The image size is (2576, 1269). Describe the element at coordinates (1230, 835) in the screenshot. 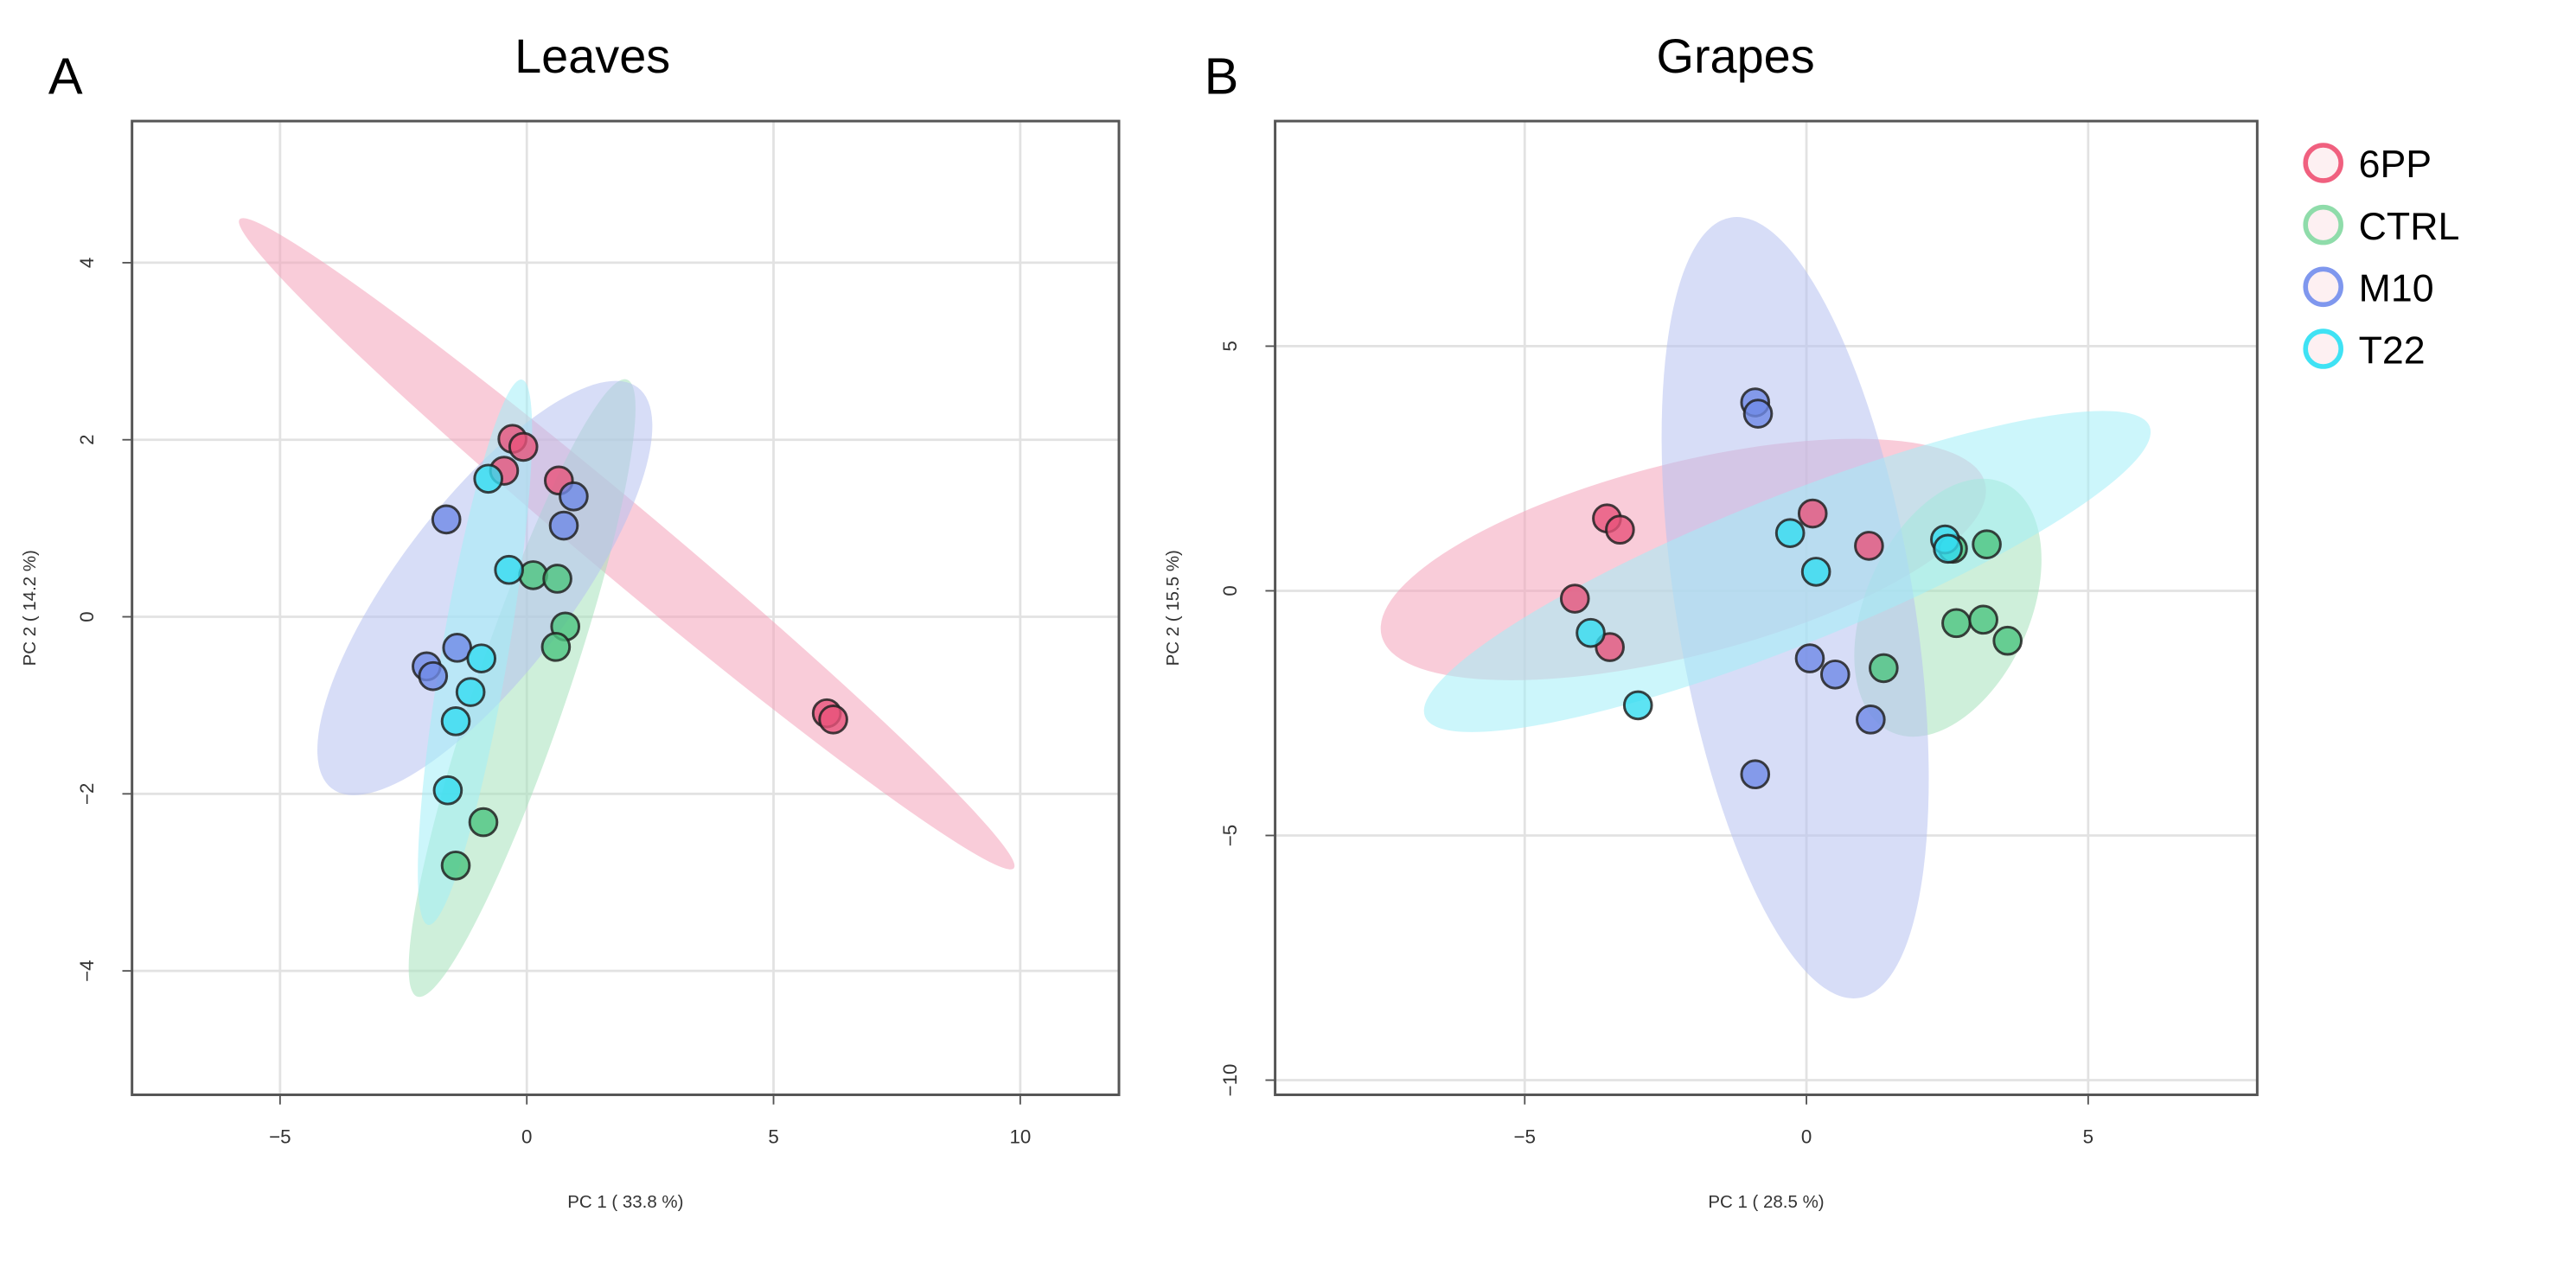

I see `y-tick-label: −5` at that location.